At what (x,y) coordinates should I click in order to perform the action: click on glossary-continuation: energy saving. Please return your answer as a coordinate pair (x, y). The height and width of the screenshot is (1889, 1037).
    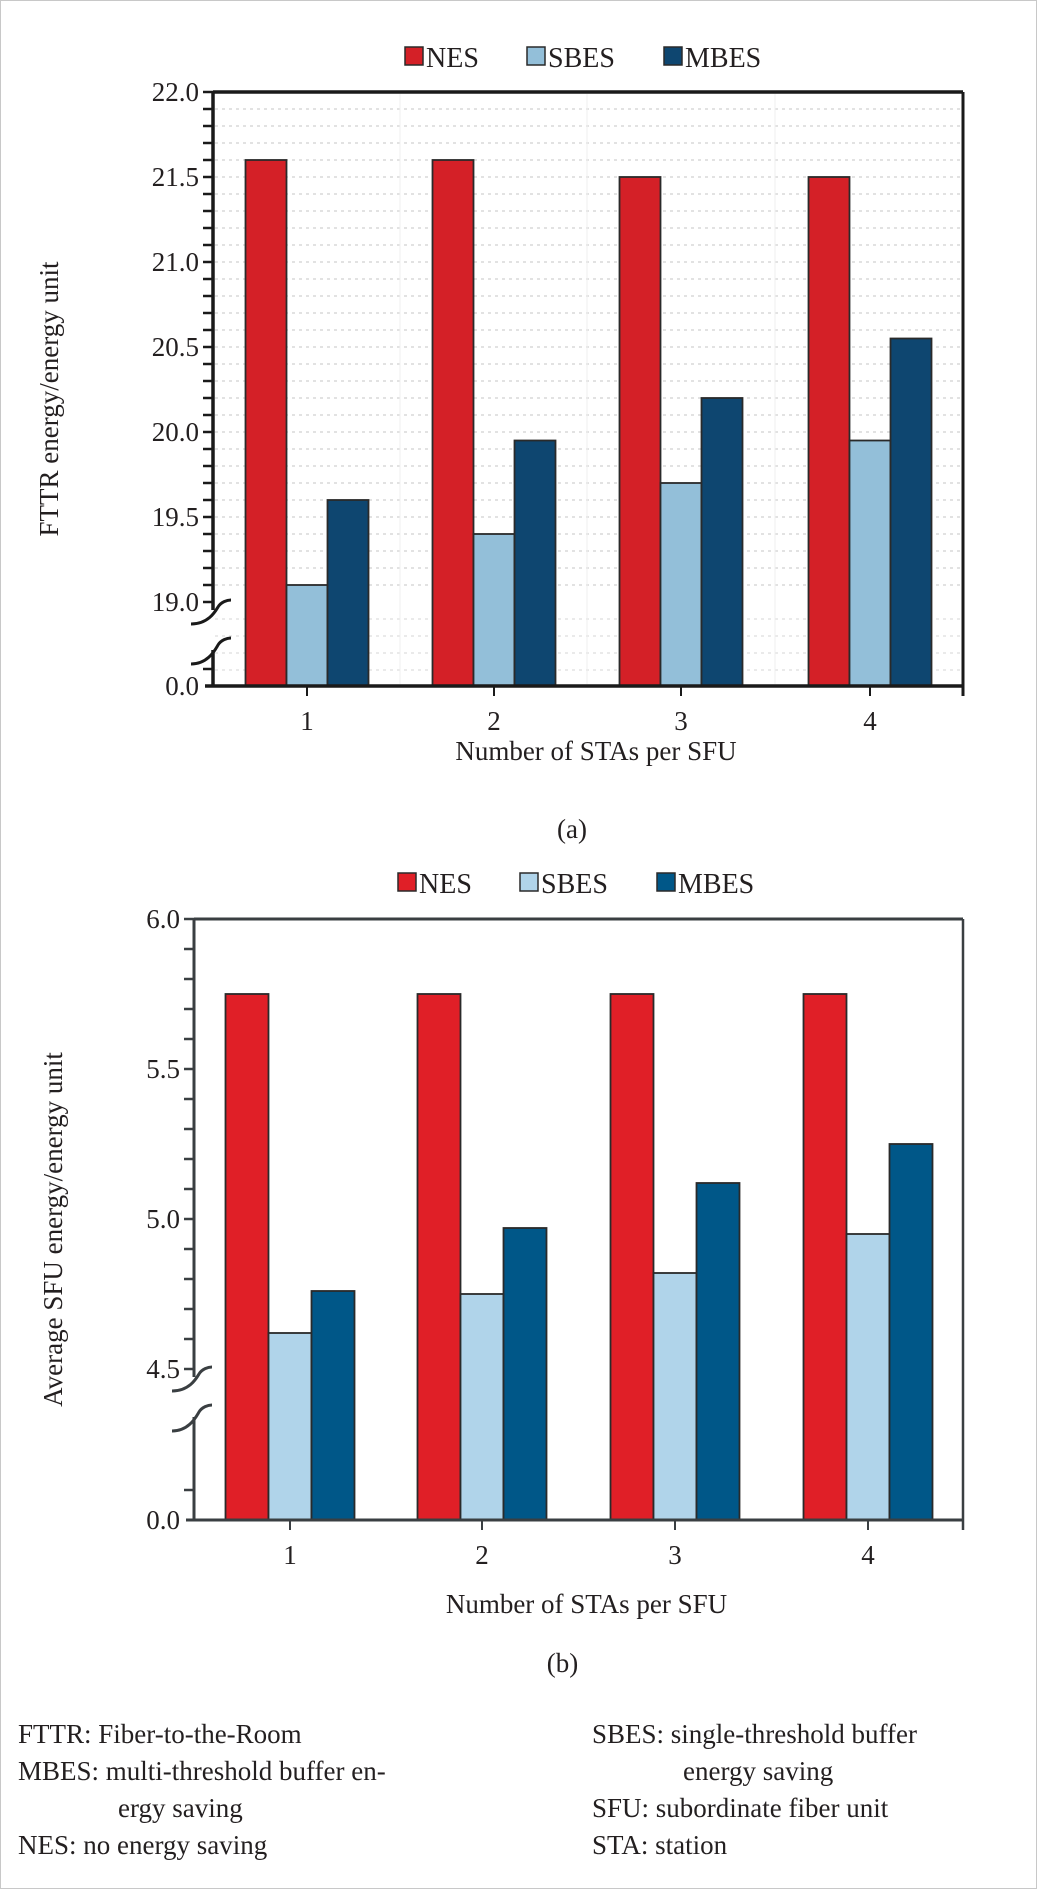
    Looking at the image, I should click on (754, 1771).